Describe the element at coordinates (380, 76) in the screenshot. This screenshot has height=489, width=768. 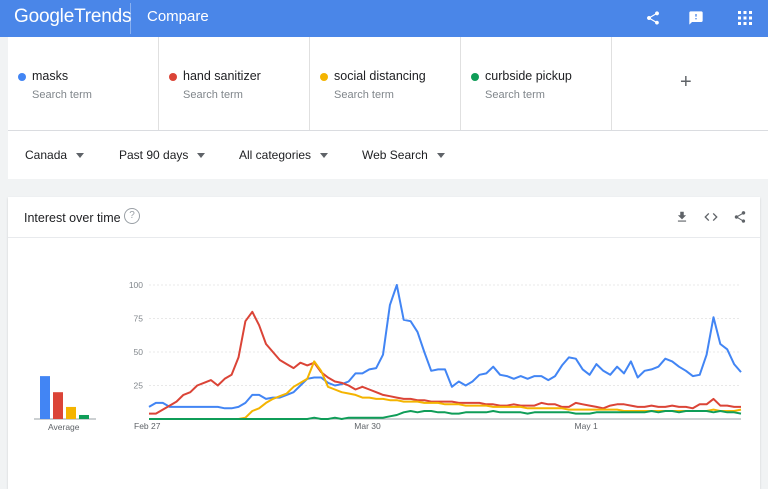
I see `term-name: social distancing` at that location.